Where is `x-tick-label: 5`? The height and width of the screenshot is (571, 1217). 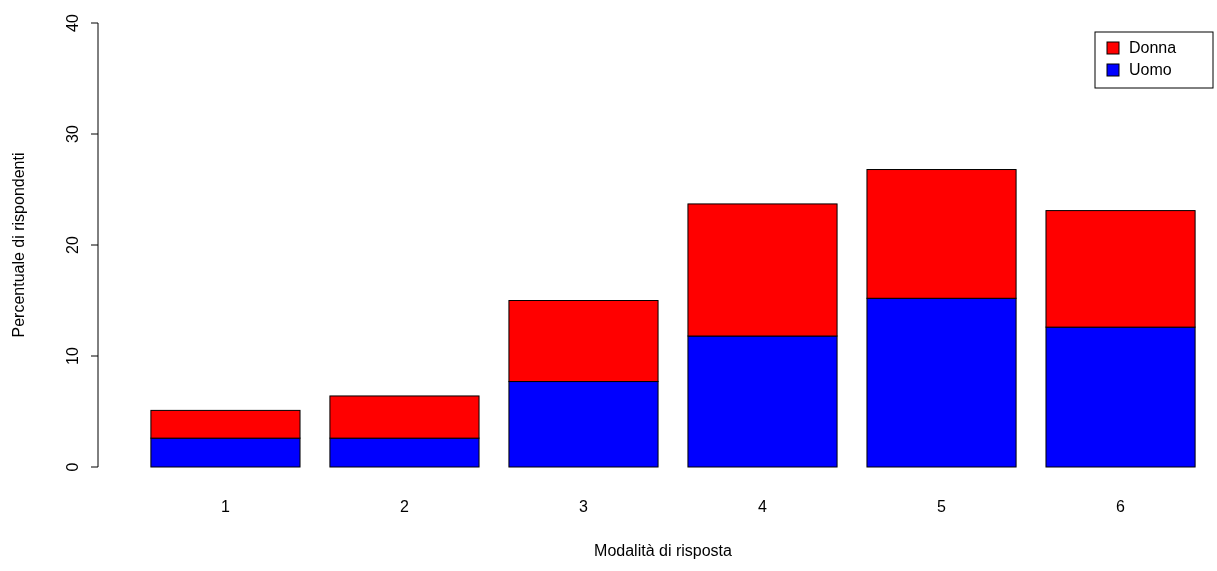 x-tick-label: 5 is located at coordinates (942, 506).